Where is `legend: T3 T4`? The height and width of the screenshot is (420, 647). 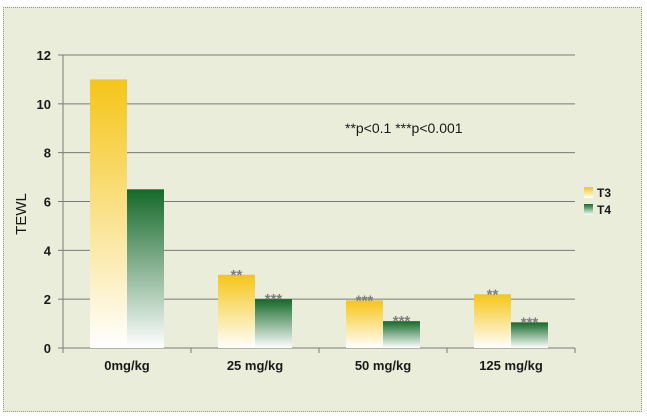
legend: T3 T4 is located at coordinates (597, 201).